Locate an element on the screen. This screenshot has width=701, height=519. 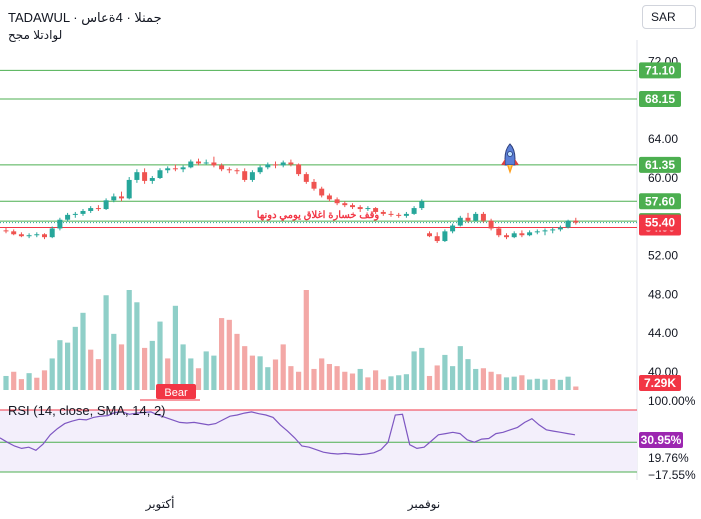
rsi-title: RSI (14, close, SMA, 14, 2) is located at coordinates (87, 410).